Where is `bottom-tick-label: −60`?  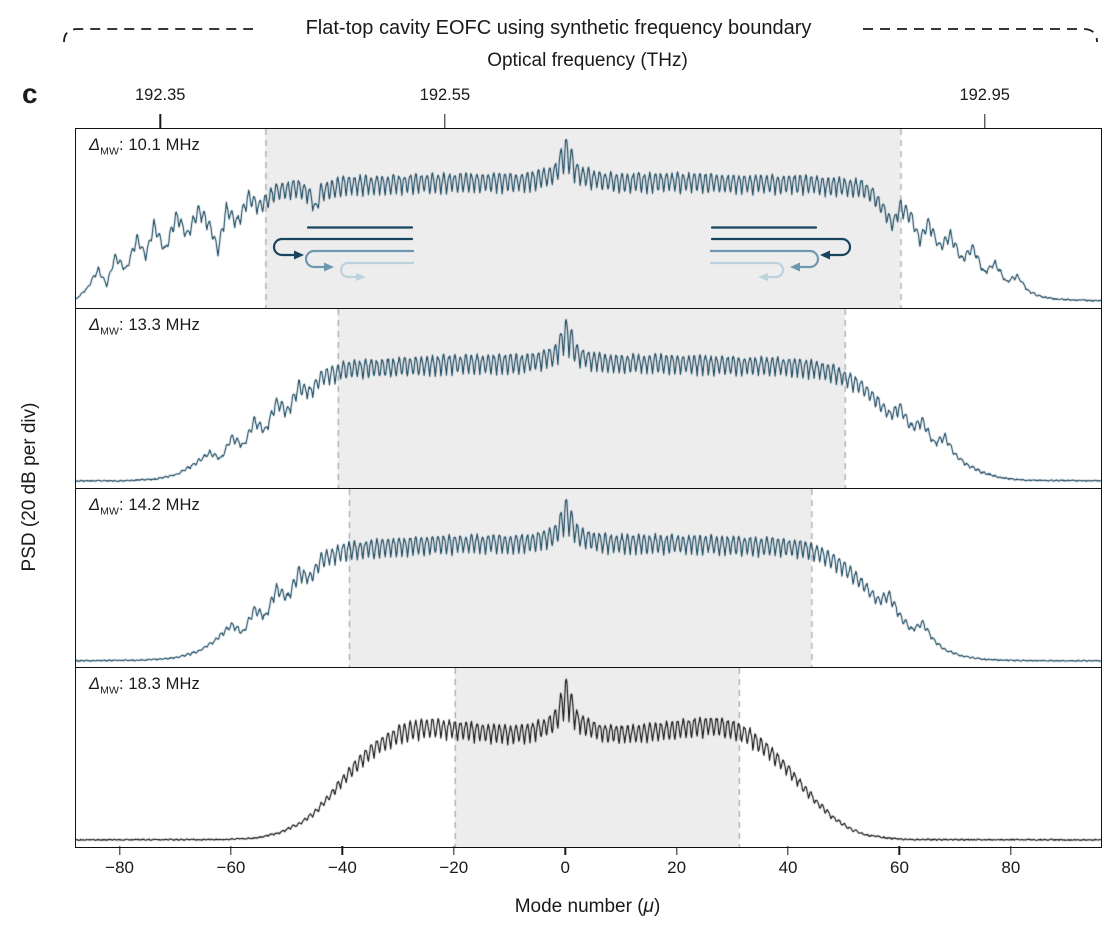 bottom-tick-label: −60 is located at coordinates (231, 867).